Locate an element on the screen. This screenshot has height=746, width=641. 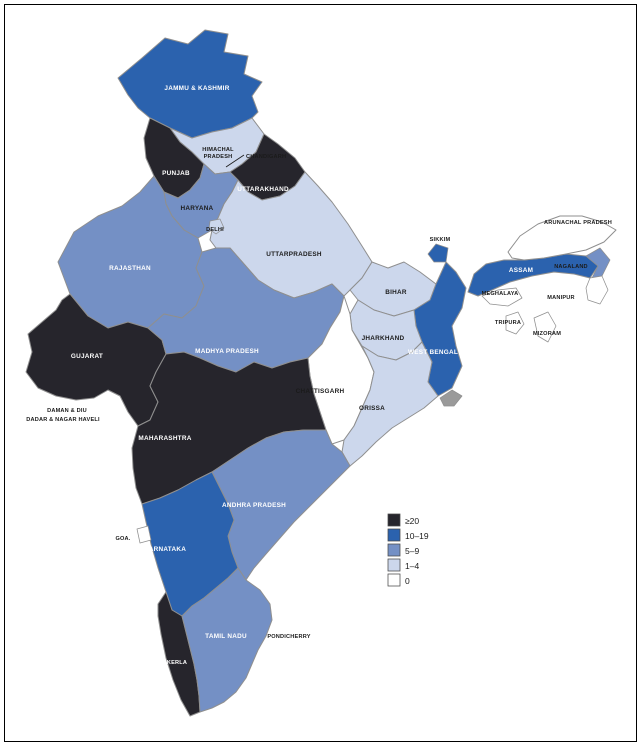
state-goa is located at coordinates (144, 534).